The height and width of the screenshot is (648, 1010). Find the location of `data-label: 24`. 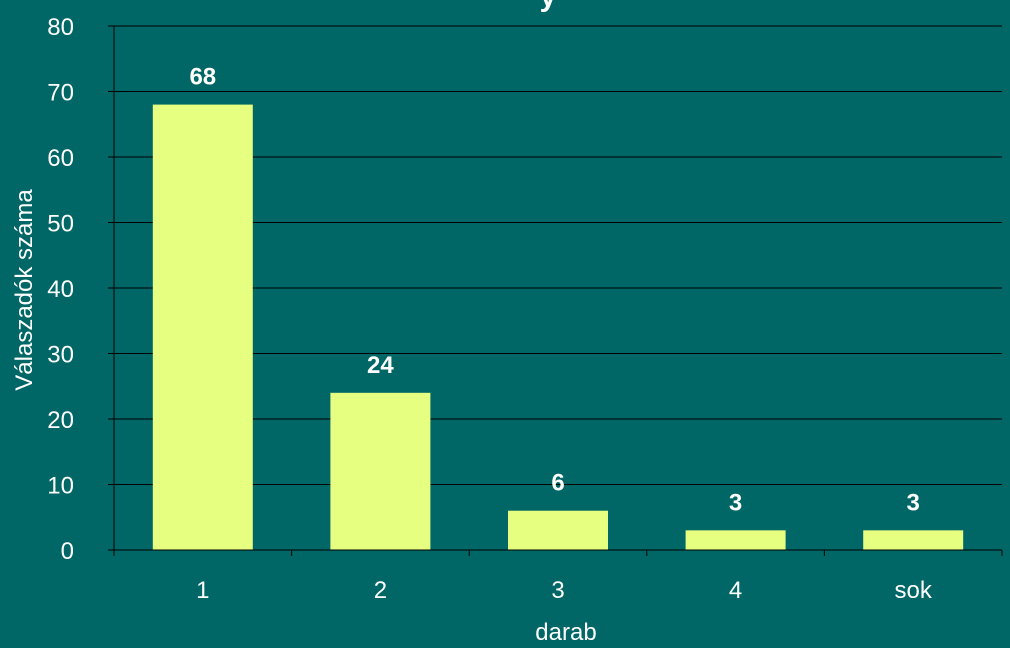

data-label: 24 is located at coordinates (380, 365).